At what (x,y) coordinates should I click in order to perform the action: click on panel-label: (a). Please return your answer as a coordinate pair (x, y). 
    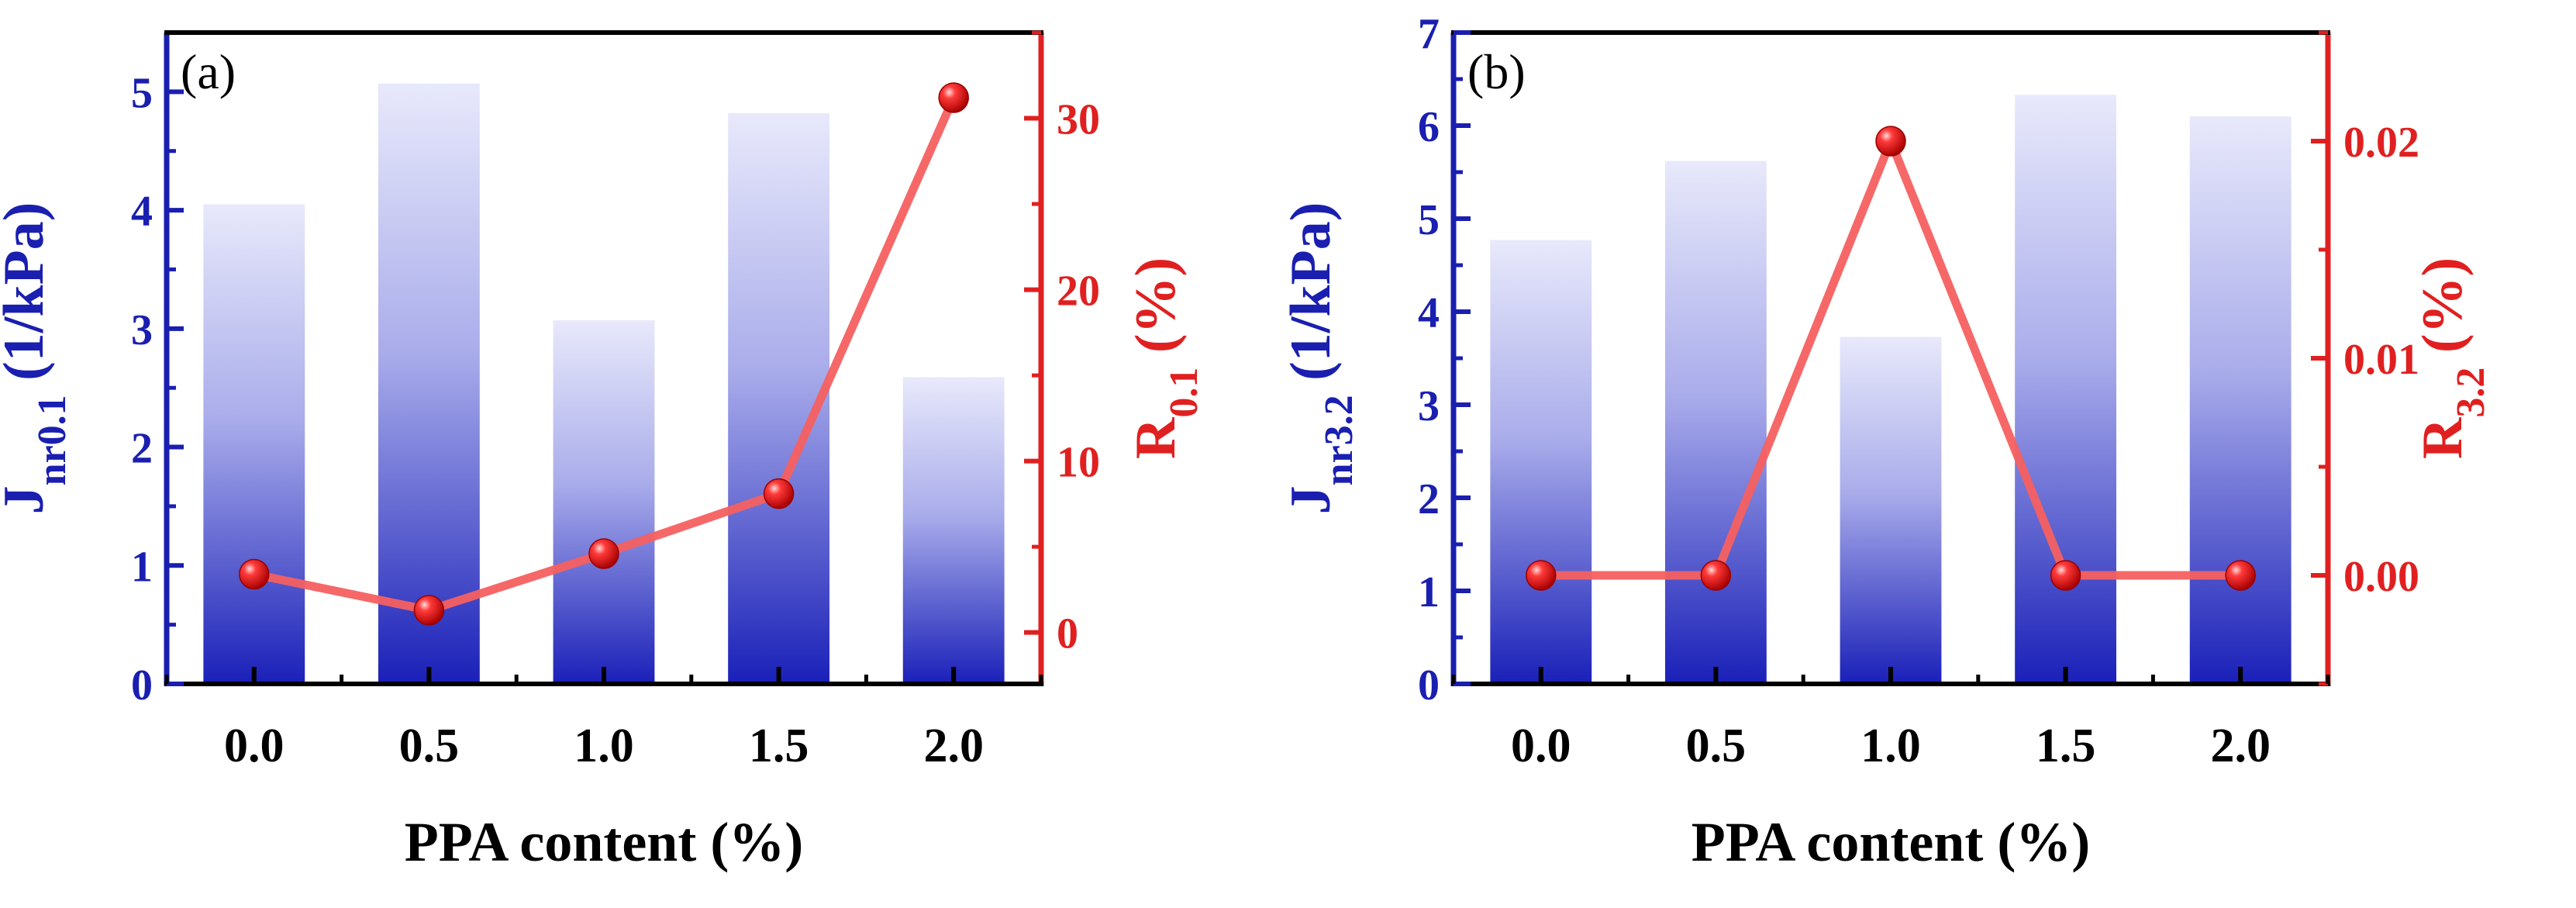
    Looking at the image, I should click on (208, 71).